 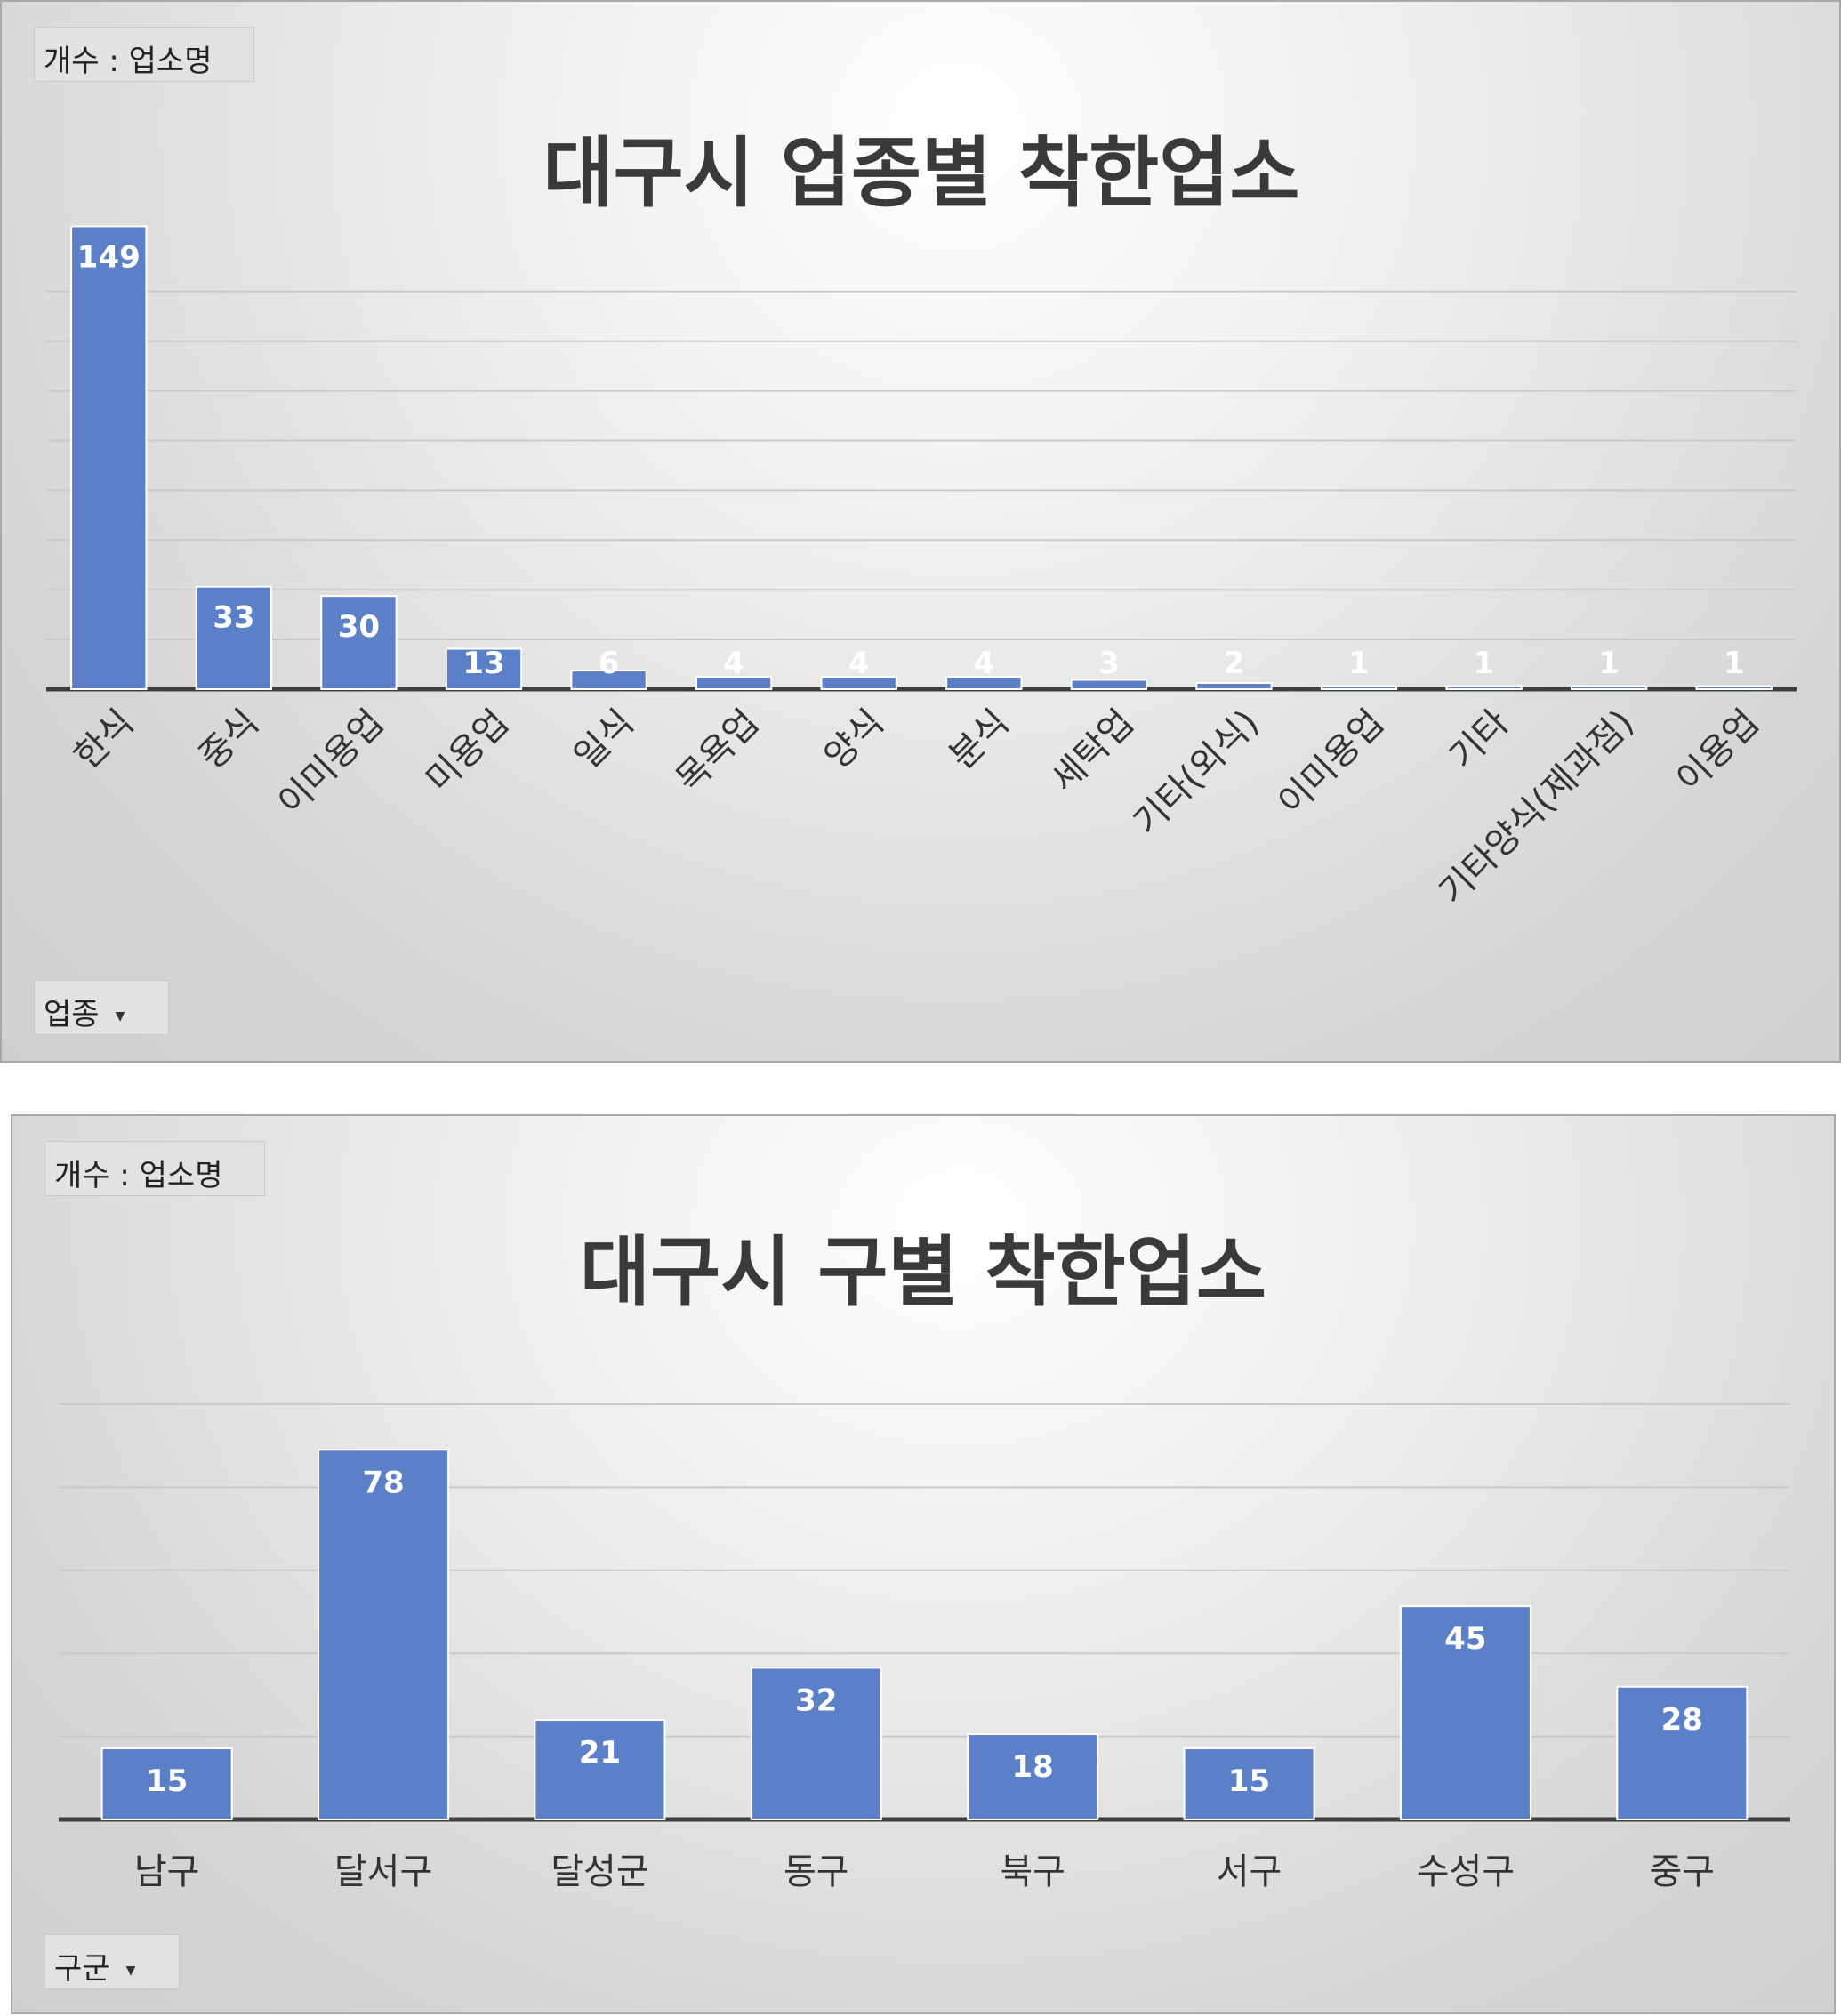 I want to click on axis-field-button: 업종 ▼, so click(x=101, y=1007).